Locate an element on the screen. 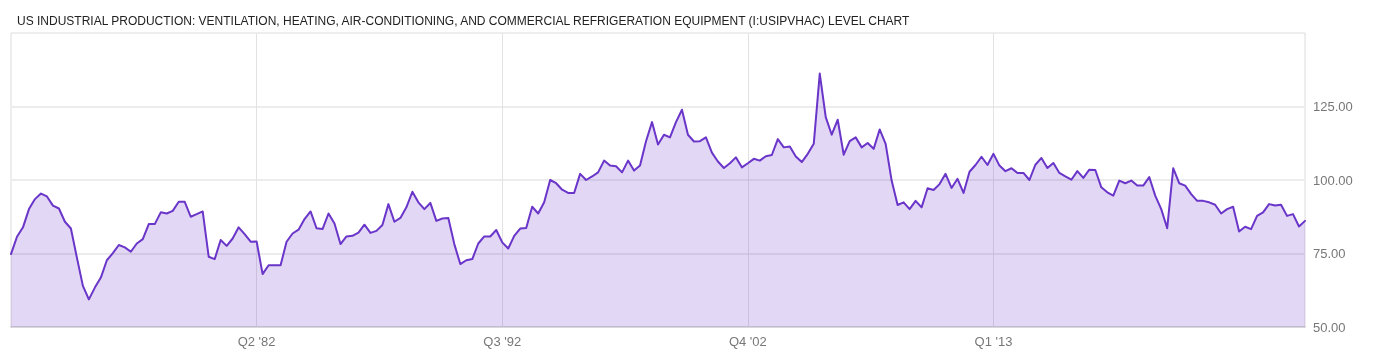 This screenshot has width=1400, height=357. x-tick-label: Q4 '02 is located at coordinates (747, 341).